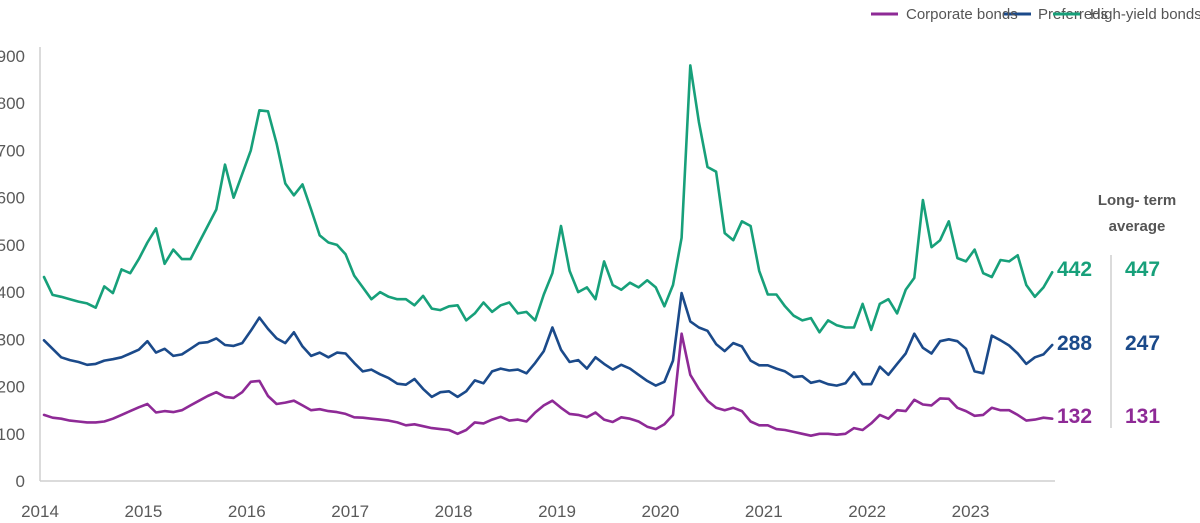 The image size is (1200, 523). I want to click on y-tick-label: 900, so click(12, 56).